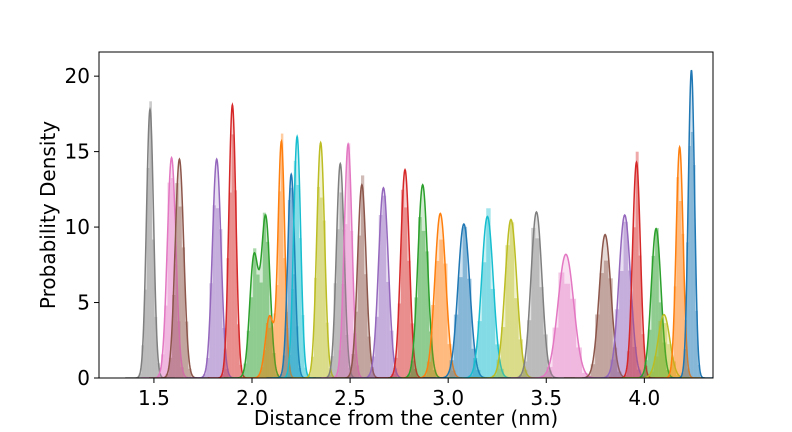 This screenshot has height=432, width=792. What do you see at coordinates (83, 303) in the screenshot?
I see `y-tick-label: 5` at bounding box center [83, 303].